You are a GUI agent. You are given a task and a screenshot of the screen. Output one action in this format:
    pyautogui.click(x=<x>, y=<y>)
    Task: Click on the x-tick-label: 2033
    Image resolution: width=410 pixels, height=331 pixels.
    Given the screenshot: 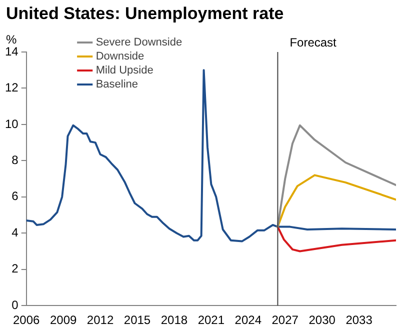 What is the action you would take?
    pyautogui.click(x=359, y=320)
    